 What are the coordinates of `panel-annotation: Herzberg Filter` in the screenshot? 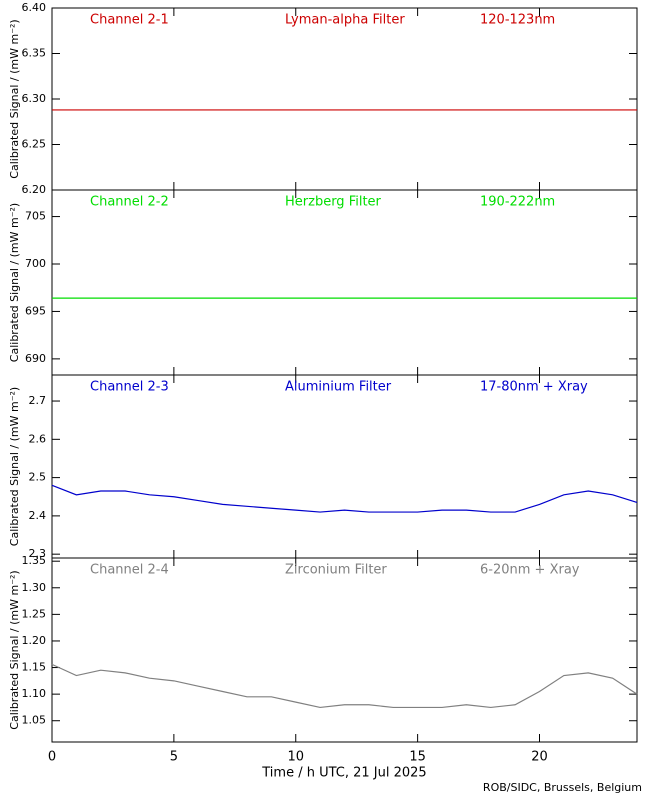 It's located at (333, 202).